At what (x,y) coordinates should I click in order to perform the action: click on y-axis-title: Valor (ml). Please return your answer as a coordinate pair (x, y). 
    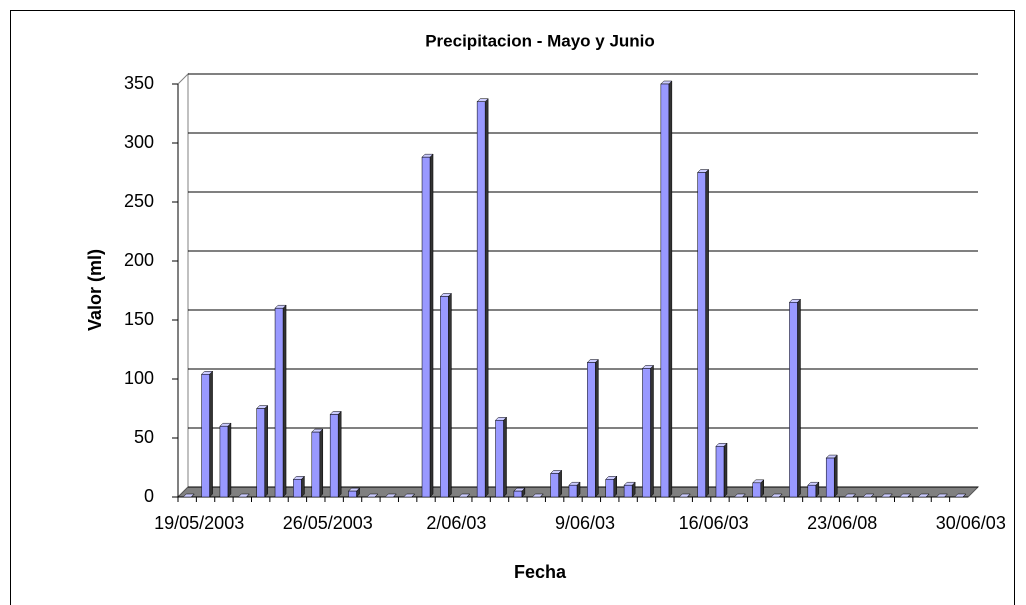
    Looking at the image, I should click on (95, 290).